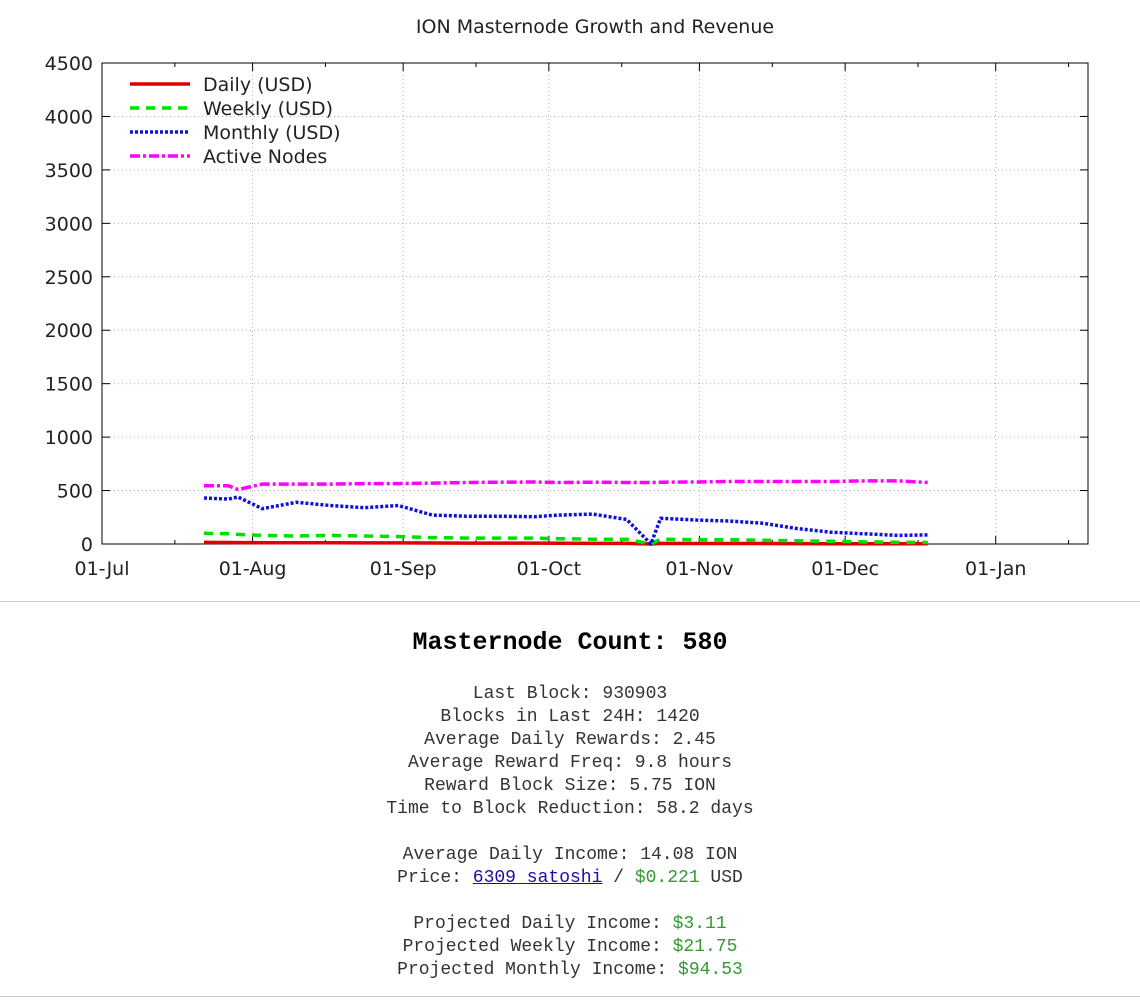 Image resolution: width=1140 pixels, height=1002 pixels. Describe the element at coordinates (549, 569) in the screenshot. I see `x-tick-label: 01-Oct` at that location.